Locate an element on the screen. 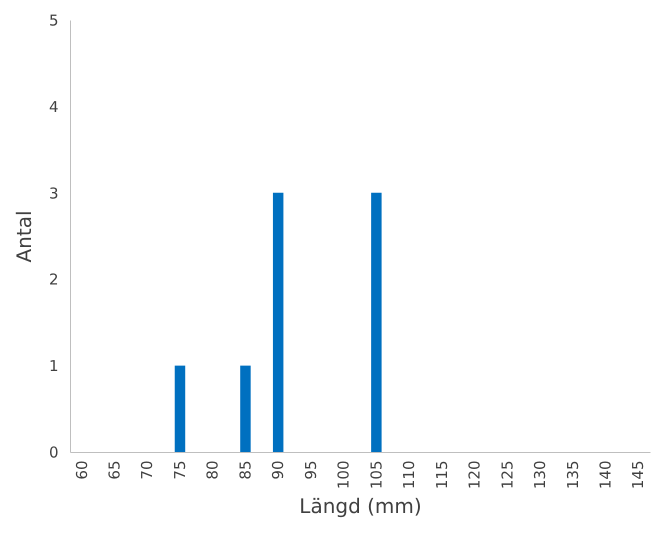  x-tick-label: 65 is located at coordinates (115, 470).